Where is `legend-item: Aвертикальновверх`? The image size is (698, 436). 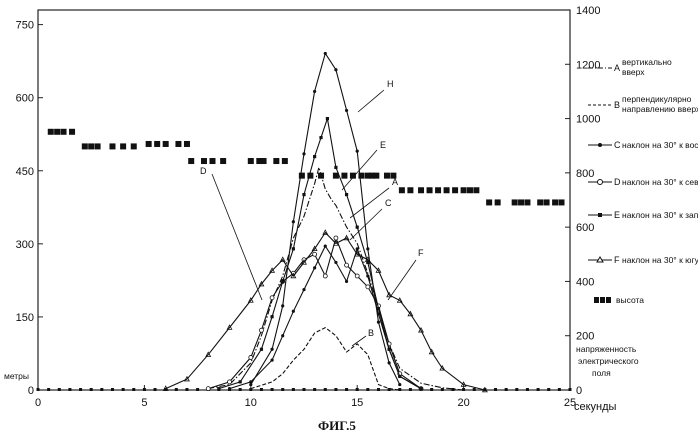
legend-item: Aвертикальновверх is located at coordinates (630, 67).